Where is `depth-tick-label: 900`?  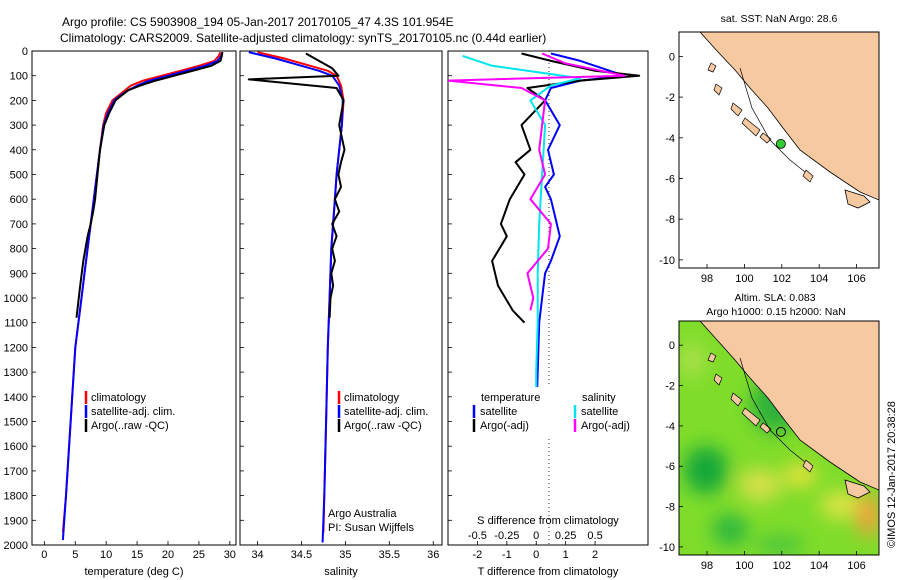
depth-tick-label: 900 is located at coordinates (19, 274).